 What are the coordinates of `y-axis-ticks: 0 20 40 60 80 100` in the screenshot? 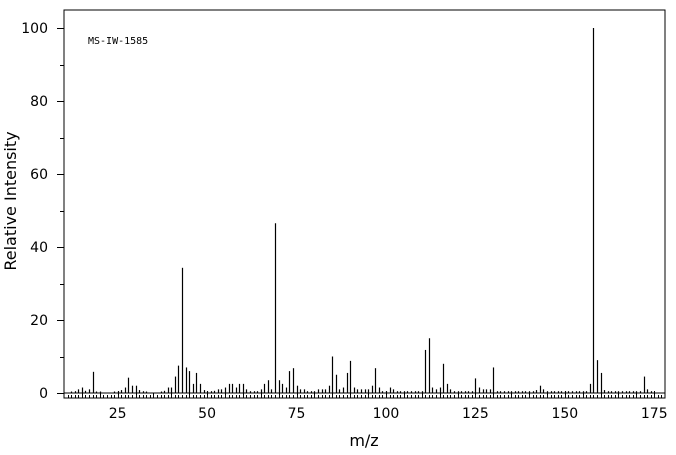 It's located at (42, 211).